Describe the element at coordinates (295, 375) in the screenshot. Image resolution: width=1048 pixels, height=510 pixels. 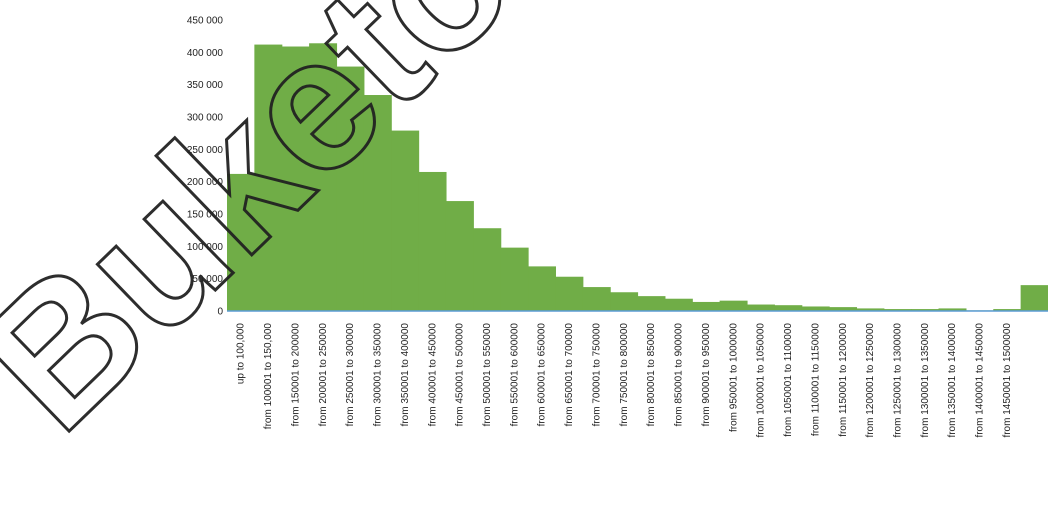
I see `x-category-label: from 150001 to 200000` at that location.